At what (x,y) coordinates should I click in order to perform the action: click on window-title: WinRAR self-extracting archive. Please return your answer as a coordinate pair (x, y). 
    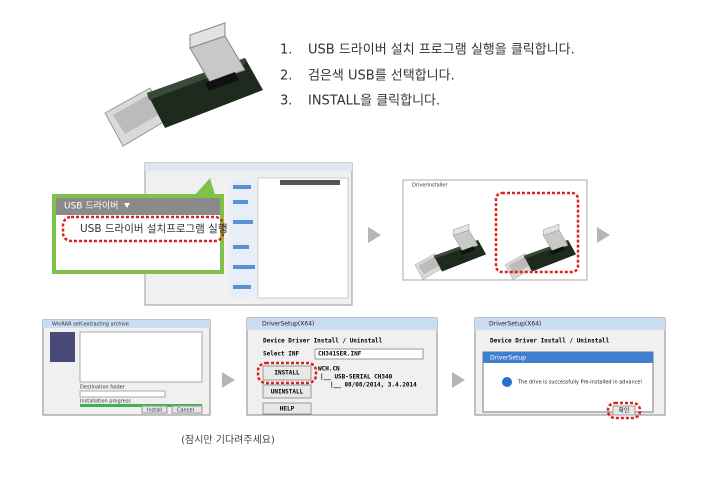
    Looking at the image, I should click on (90, 325).